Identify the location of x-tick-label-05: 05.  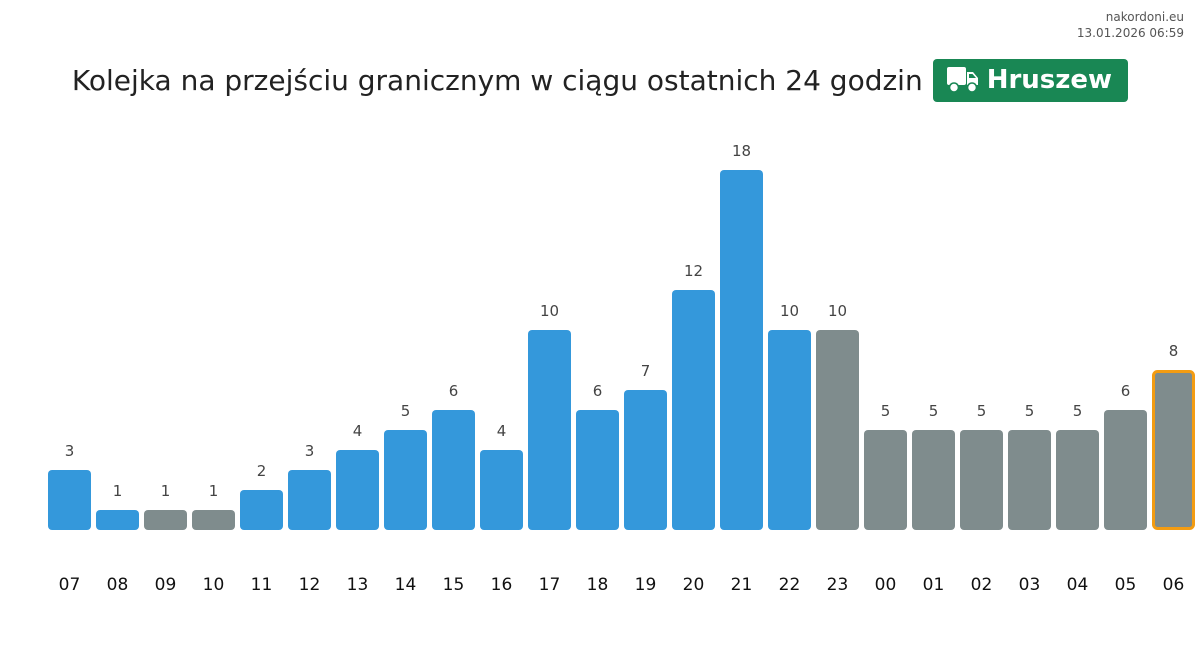
(1126, 585).